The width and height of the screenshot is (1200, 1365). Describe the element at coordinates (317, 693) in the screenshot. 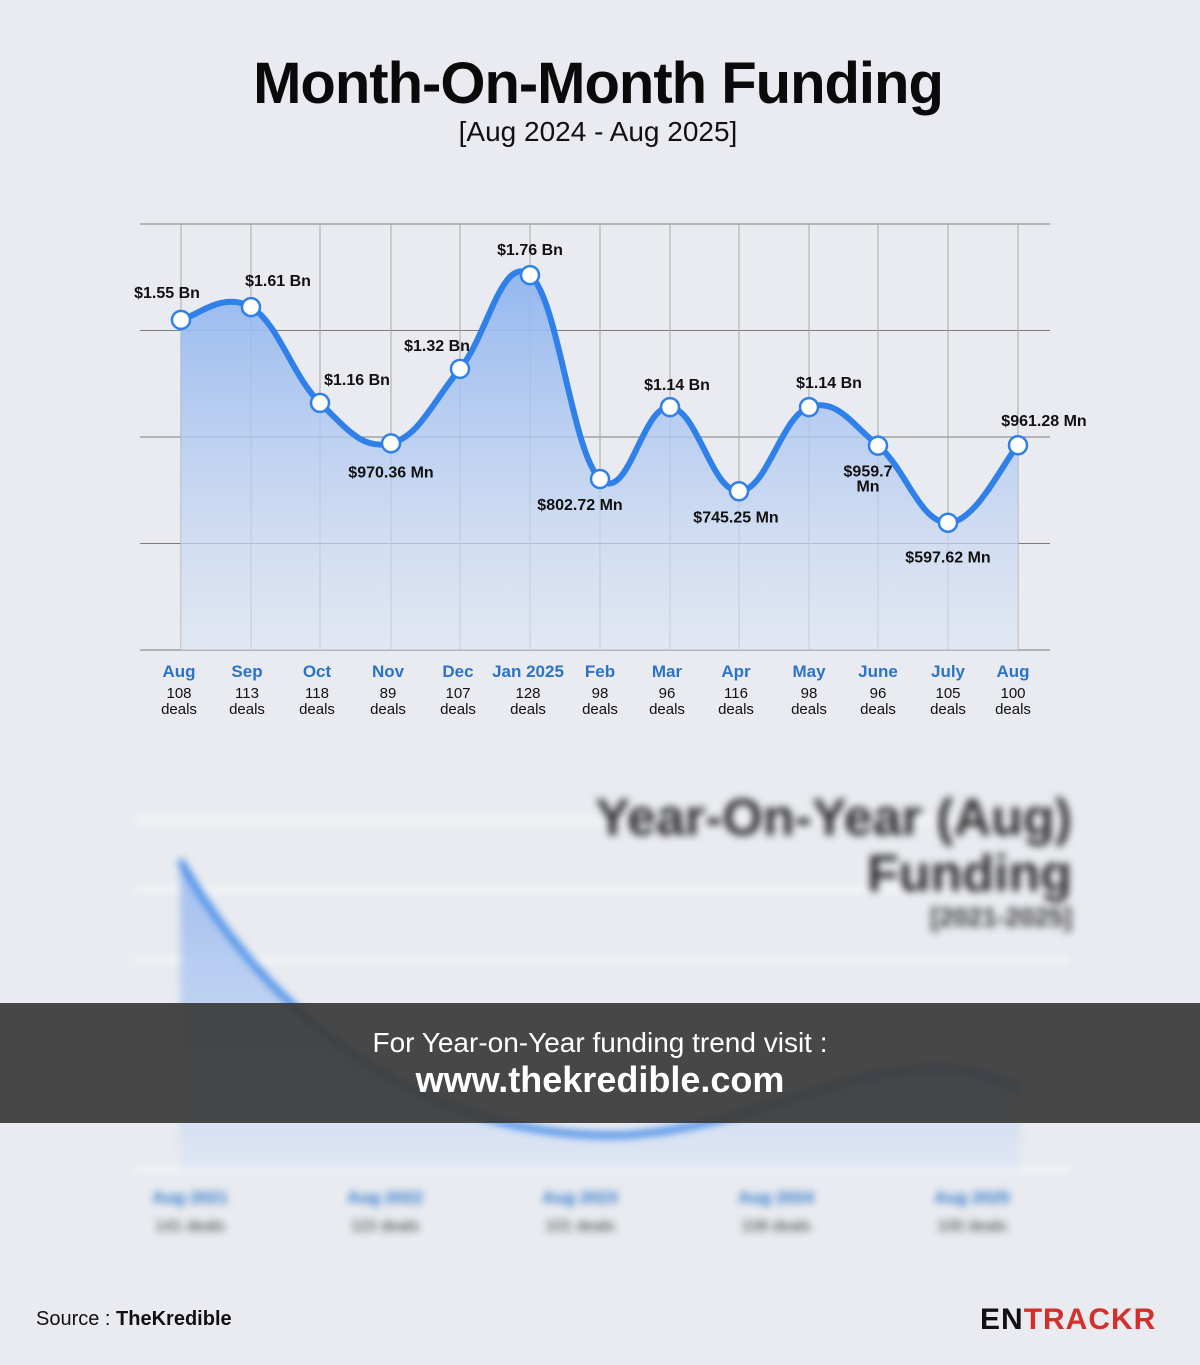

I see `deal-count-label: 118` at that location.